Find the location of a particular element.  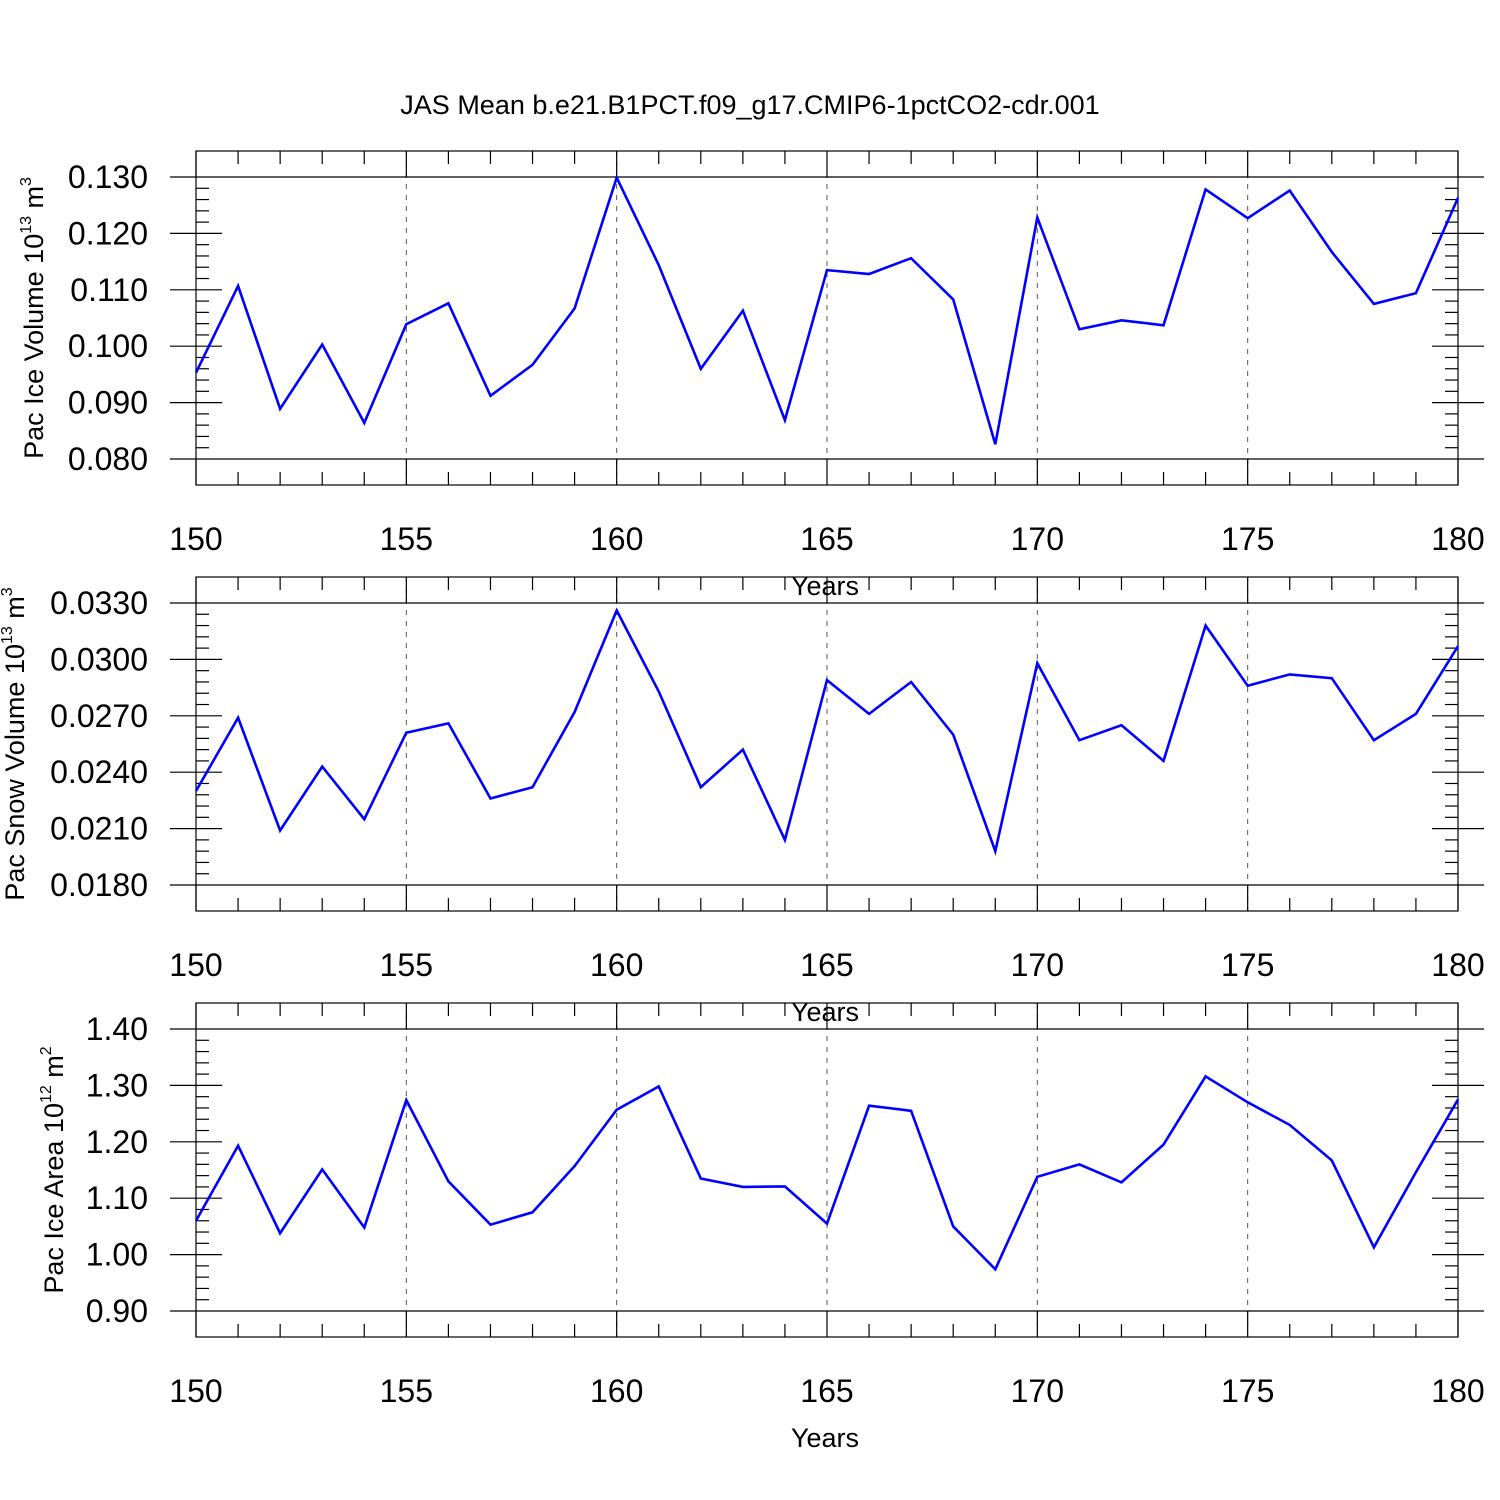

y-tick-label: 0.0270 is located at coordinates (99, 716).